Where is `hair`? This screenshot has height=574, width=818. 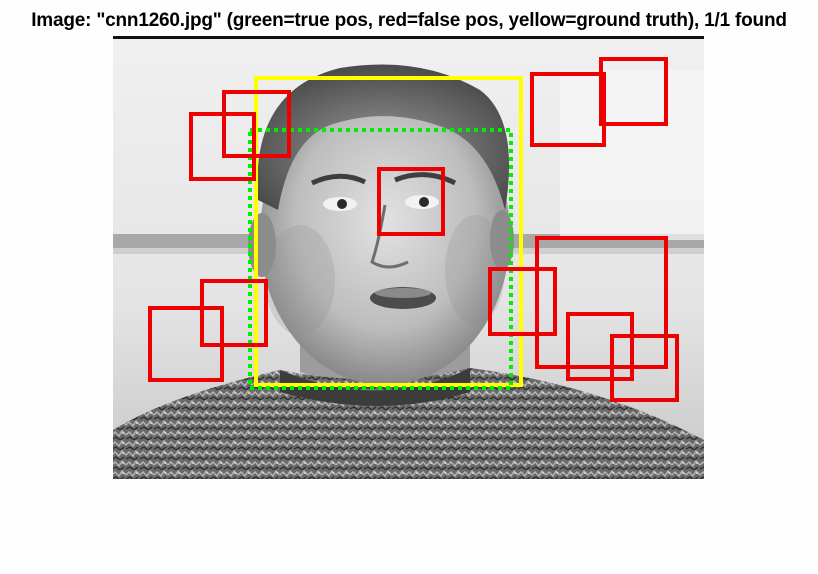
hair is located at coordinates (383, 137).